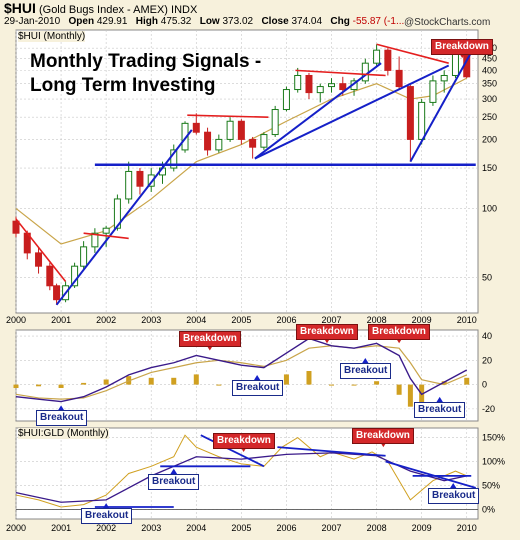  What do you see at coordinates (493, 462) in the screenshot?
I see `y-tick-label: 100%` at bounding box center [493, 462].